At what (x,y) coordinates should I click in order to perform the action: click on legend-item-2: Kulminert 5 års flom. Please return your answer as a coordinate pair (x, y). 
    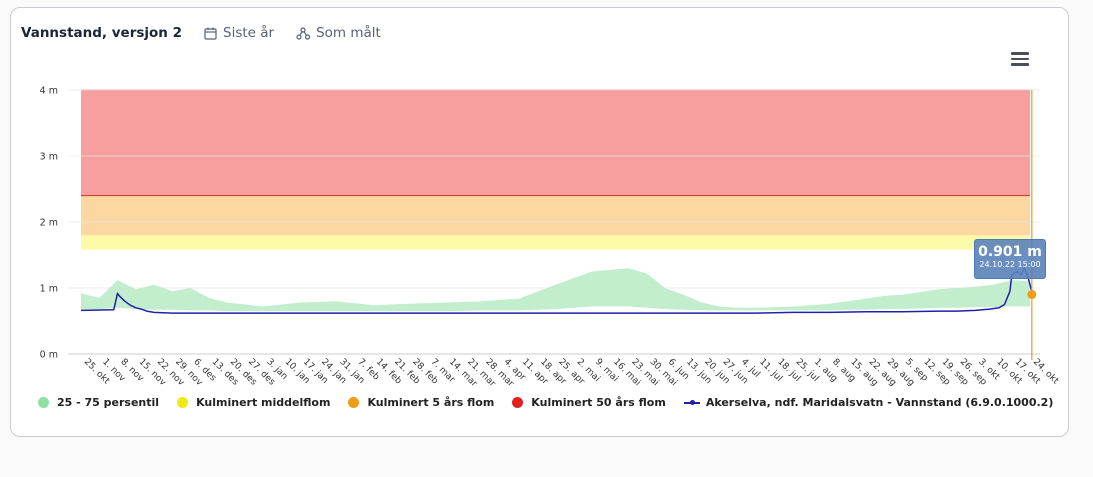
    Looking at the image, I should click on (421, 402).